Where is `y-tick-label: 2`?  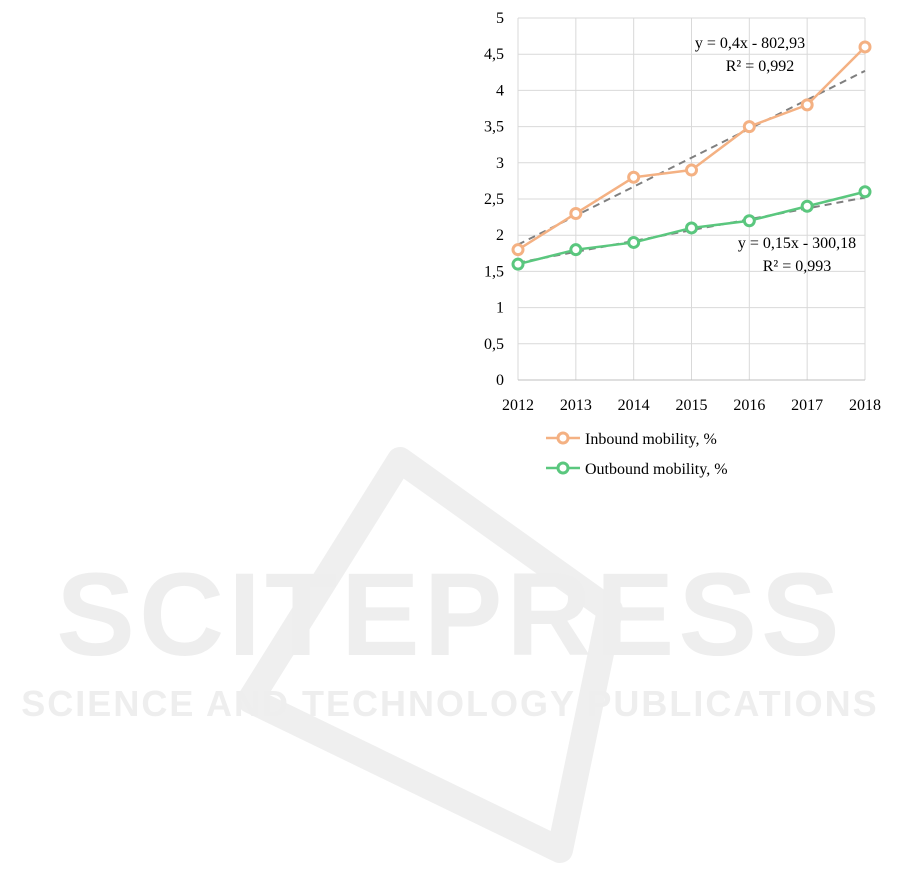 y-tick-label: 2 is located at coordinates (500, 235).